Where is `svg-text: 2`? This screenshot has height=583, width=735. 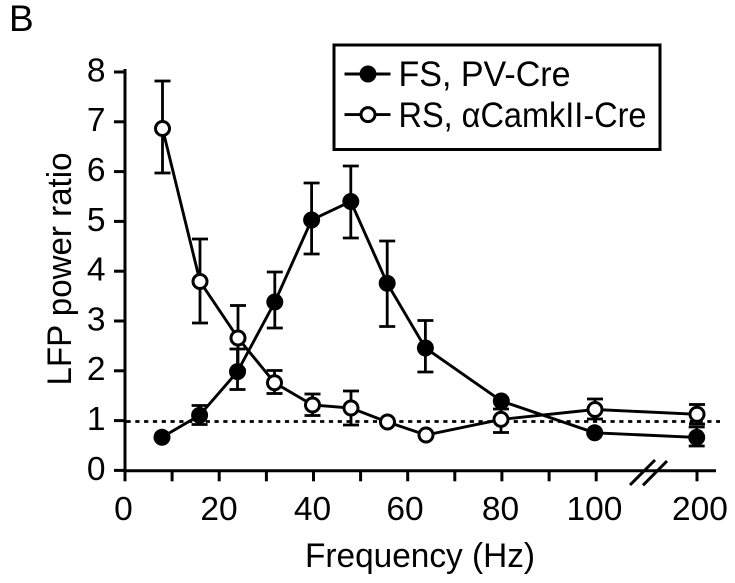 svg-text: 2 is located at coordinates (96, 369).